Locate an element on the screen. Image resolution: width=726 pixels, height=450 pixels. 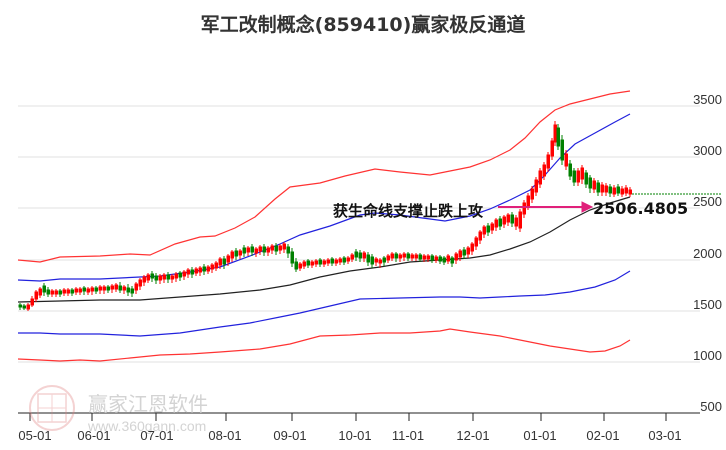
y-tick-1000: 1000 is located at coordinates (707, 355).